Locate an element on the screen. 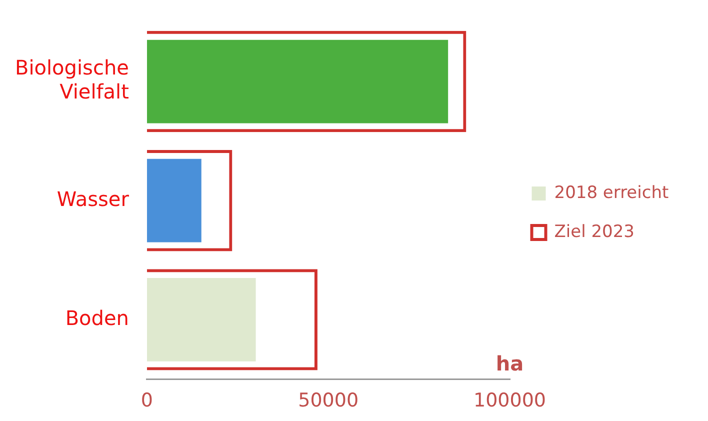  x-tick-label: 0 is located at coordinates (146, 401).